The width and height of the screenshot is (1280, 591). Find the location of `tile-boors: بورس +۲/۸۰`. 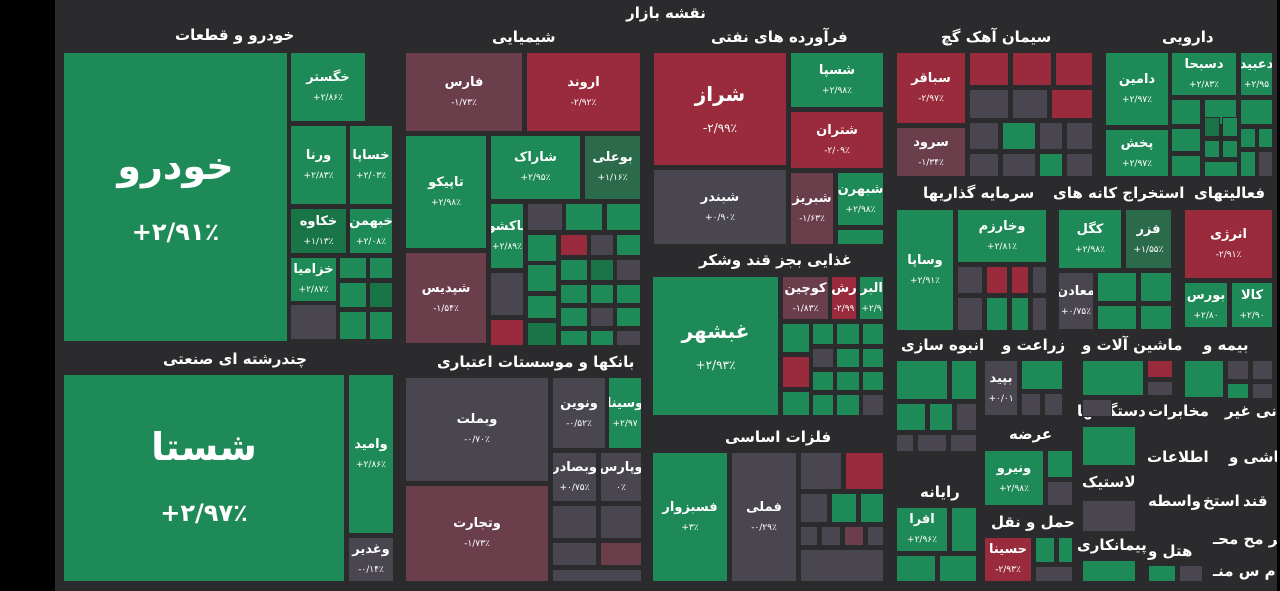

tile-boors: بورس +۲/۸۰ is located at coordinates (1206, 305).